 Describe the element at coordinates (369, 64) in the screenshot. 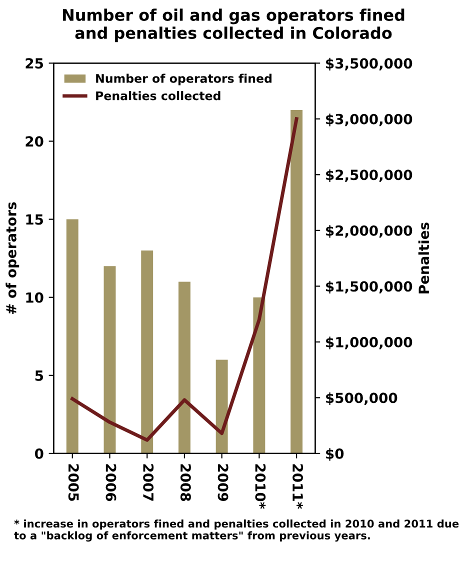

I see `y2-tick-label: $3,500,000` at that location.